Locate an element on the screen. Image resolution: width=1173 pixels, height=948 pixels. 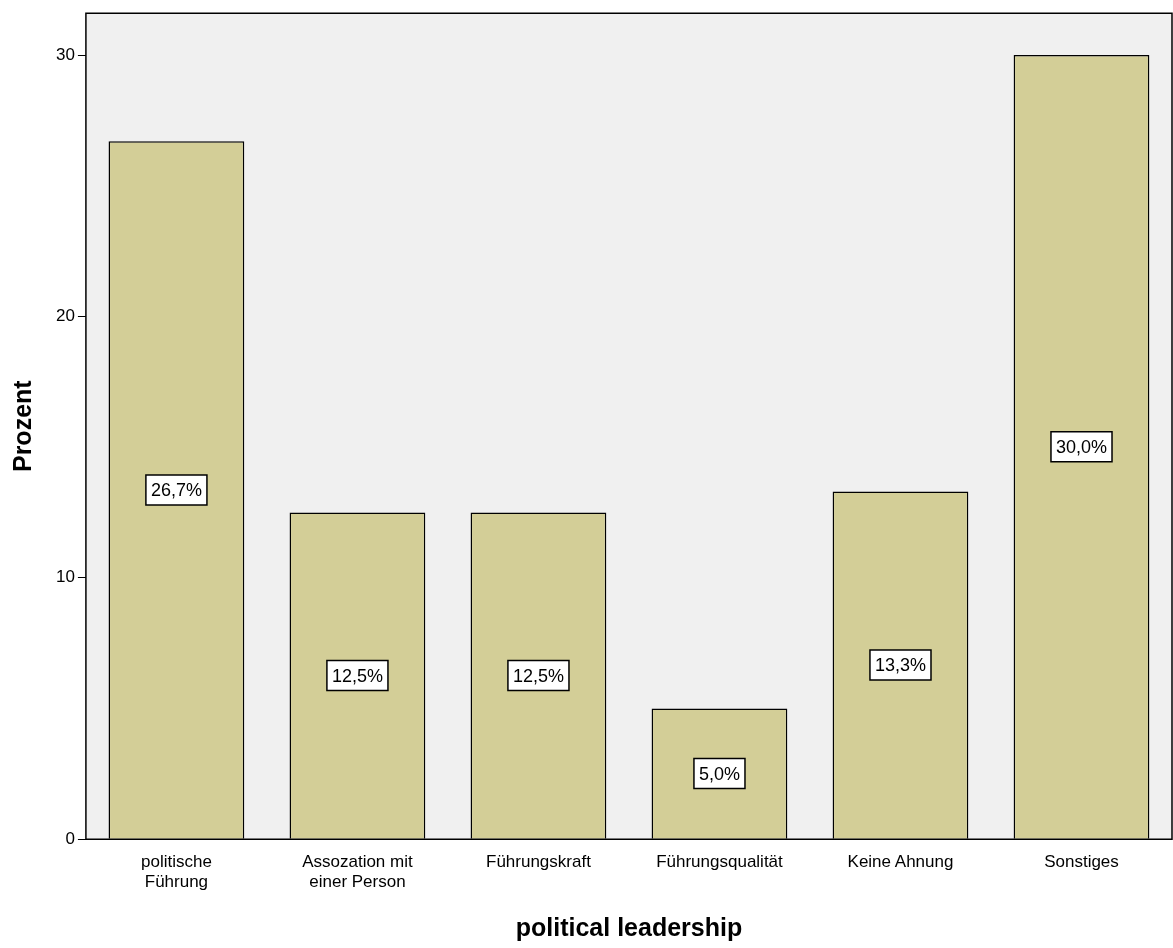
y-tick-label: 20 is located at coordinates (65, 316).